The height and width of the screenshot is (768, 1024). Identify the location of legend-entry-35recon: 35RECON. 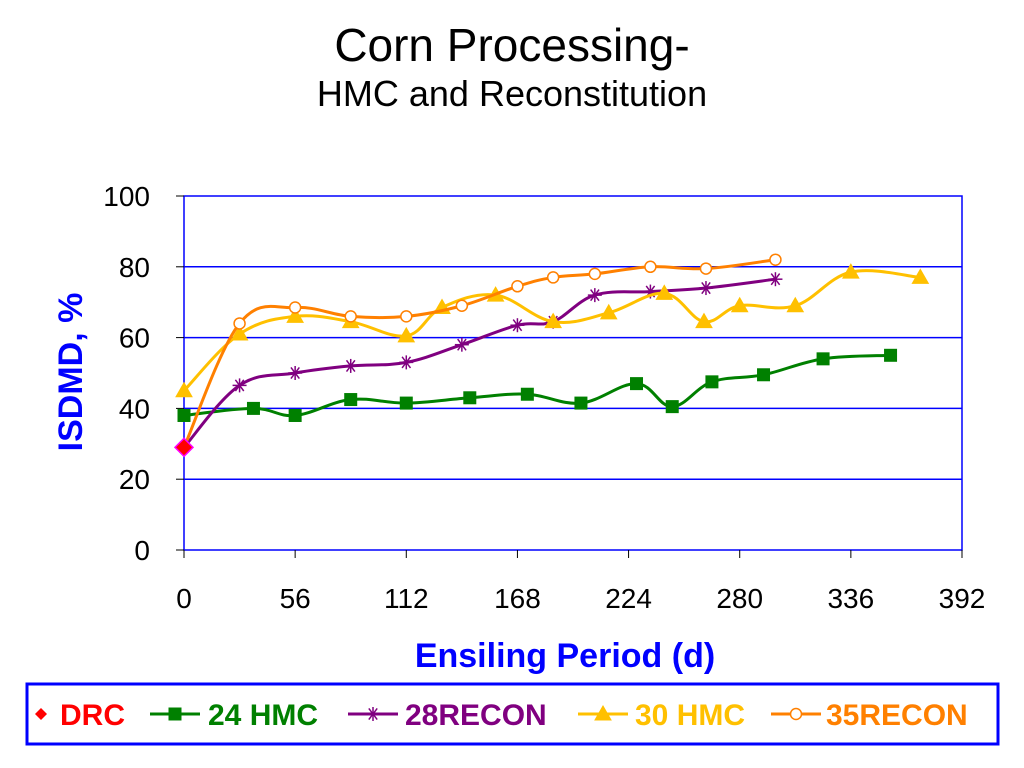
(869, 715).